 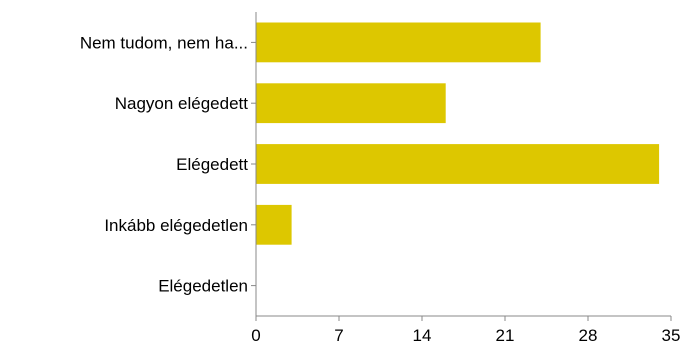 I want to click on x-tick-label: 0, so click(x=255, y=335).